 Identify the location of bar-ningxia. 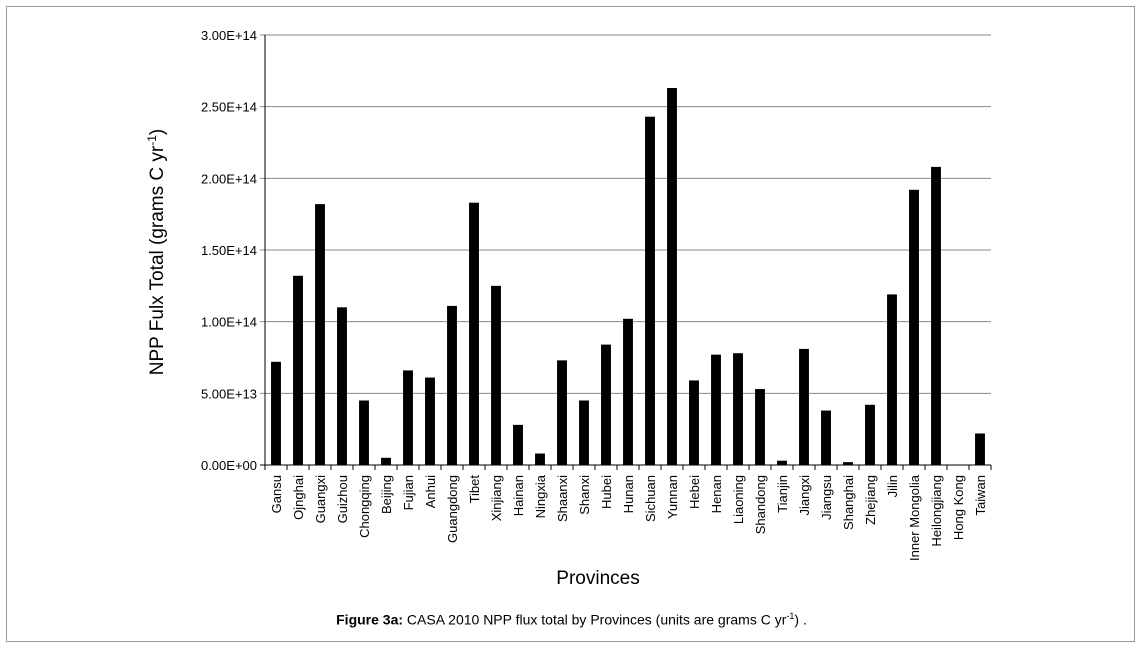
(540, 459).